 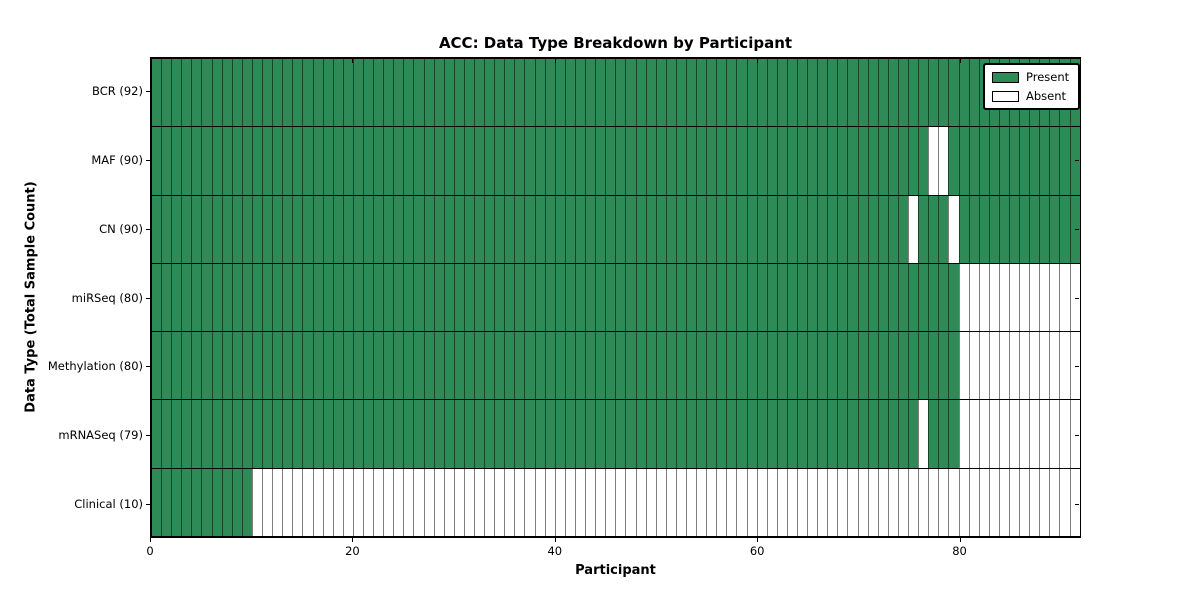 What do you see at coordinates (555, 61) in the screenshot?
I see `x-tick-mark` at bounding box center [555, 61].